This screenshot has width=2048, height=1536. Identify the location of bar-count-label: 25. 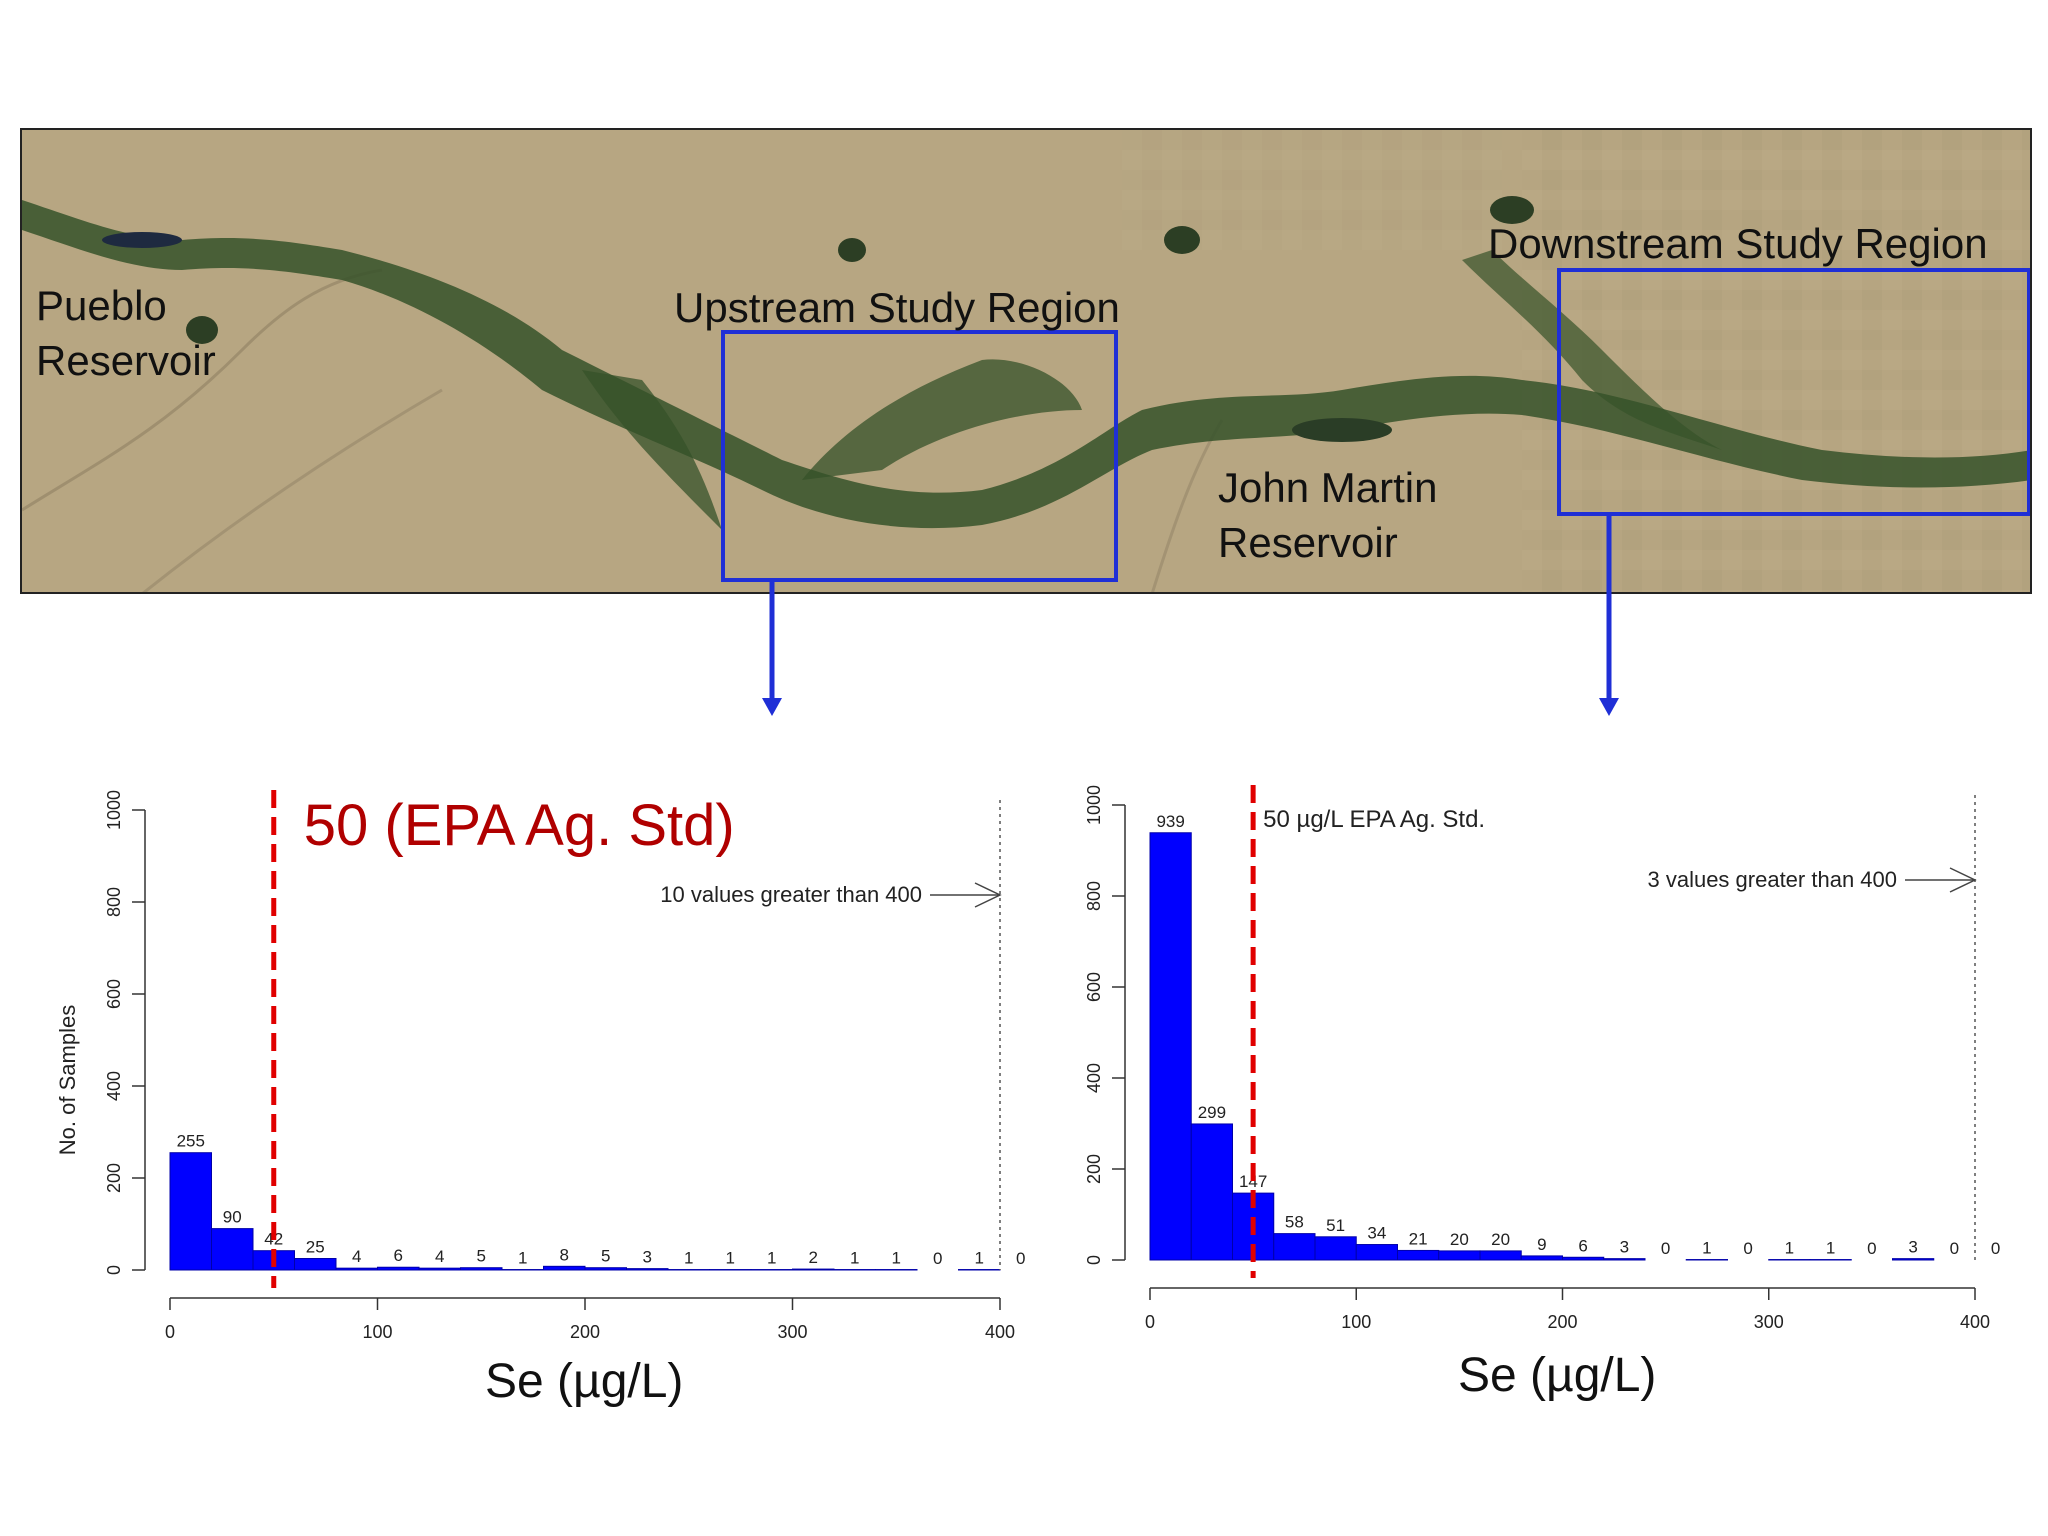
(315, 1247).